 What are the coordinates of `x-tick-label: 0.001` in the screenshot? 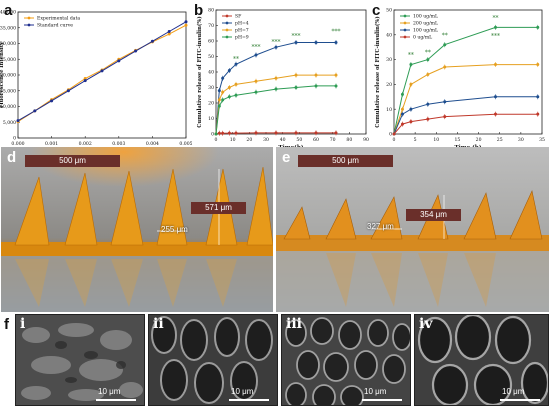 It's located at (51, 144).